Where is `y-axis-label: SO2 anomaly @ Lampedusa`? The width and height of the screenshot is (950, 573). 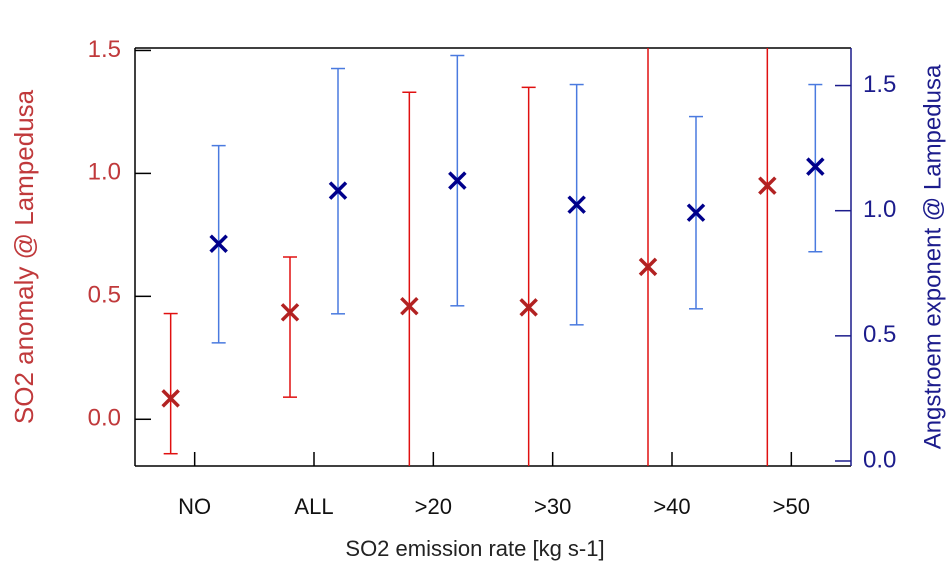
y-axis-label: SO2 anomaly @ Lampedusa is located at coordinates (24, 256).